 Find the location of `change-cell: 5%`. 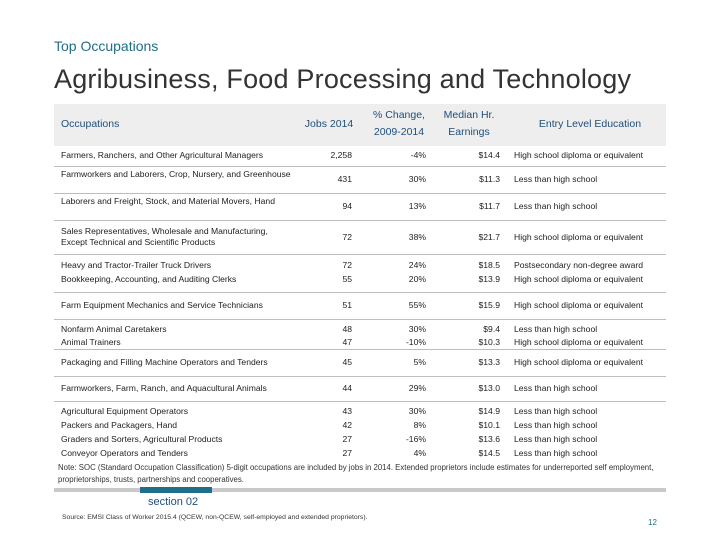

change-cell: 5% is located at coordinates (419, 362).